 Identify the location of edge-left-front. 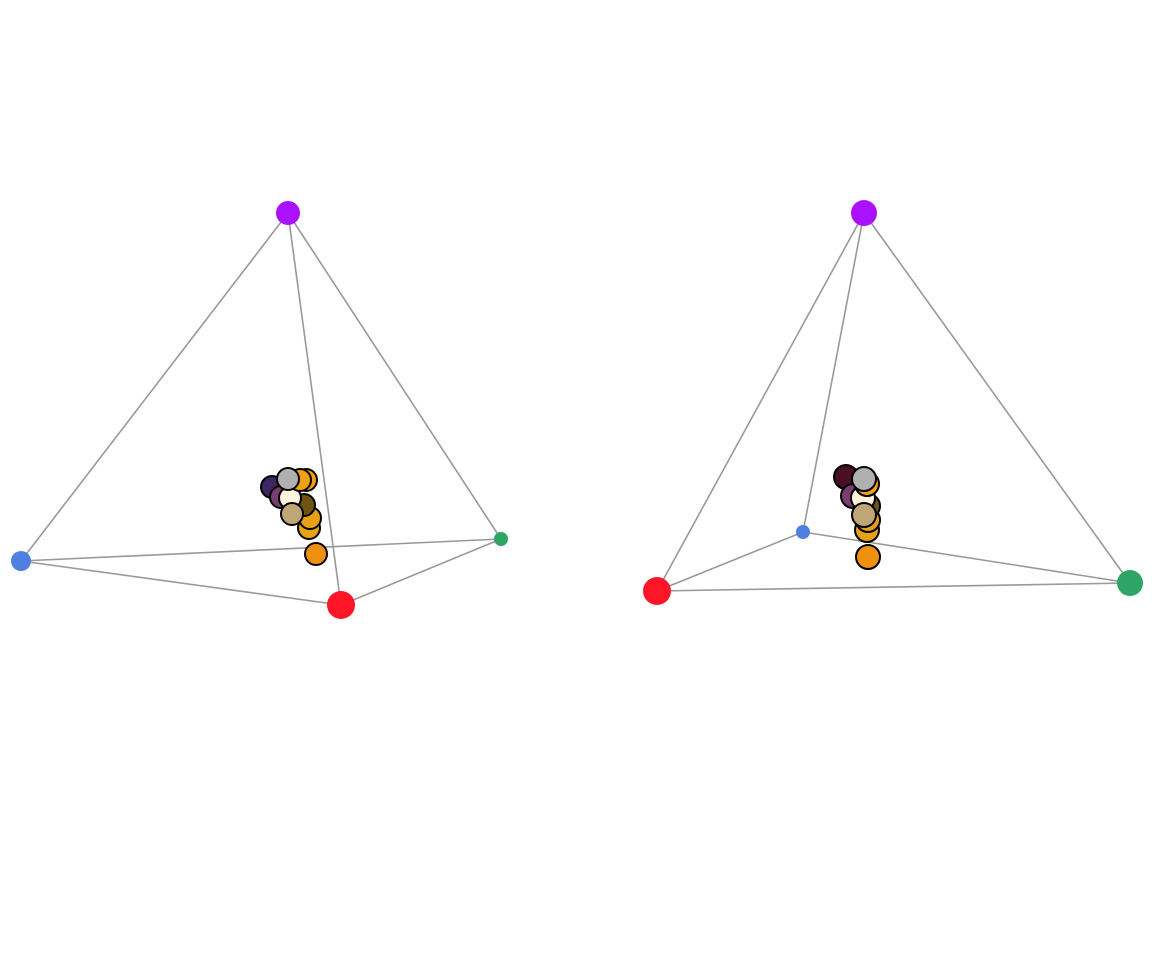
(181, 583).